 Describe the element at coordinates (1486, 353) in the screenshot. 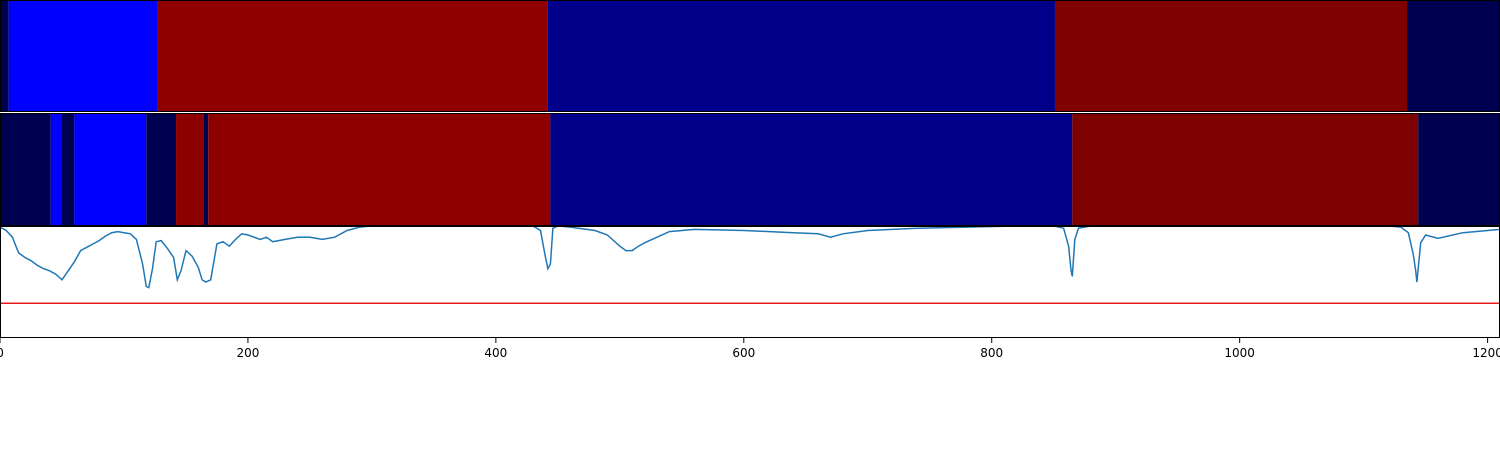

I see `x-tick-label-6: 1200` at that location.